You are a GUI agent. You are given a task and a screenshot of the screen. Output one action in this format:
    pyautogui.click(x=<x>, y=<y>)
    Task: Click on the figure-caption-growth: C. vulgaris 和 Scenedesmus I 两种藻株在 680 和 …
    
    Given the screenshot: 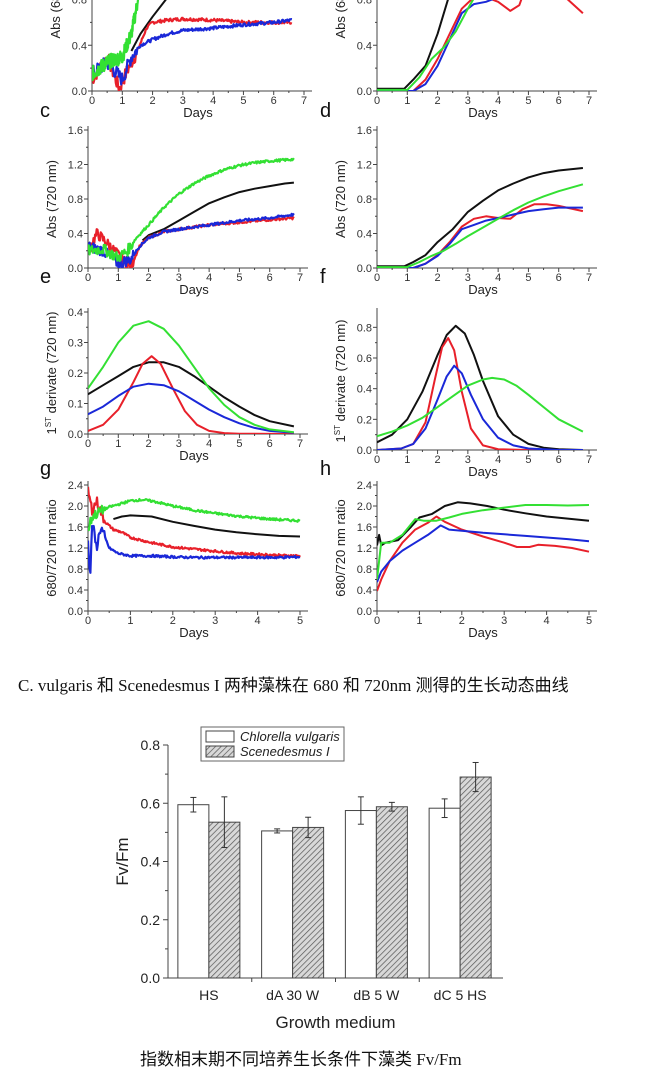 What is the action you would take?
    pyautogui.click(x=293, y=685)
    